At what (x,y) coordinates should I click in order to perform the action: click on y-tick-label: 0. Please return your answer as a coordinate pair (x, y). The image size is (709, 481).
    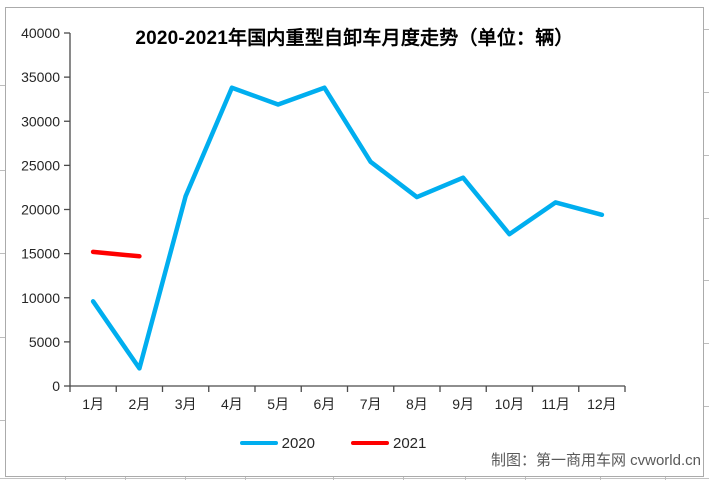
    Looking at the image, I should click on (56, 386).